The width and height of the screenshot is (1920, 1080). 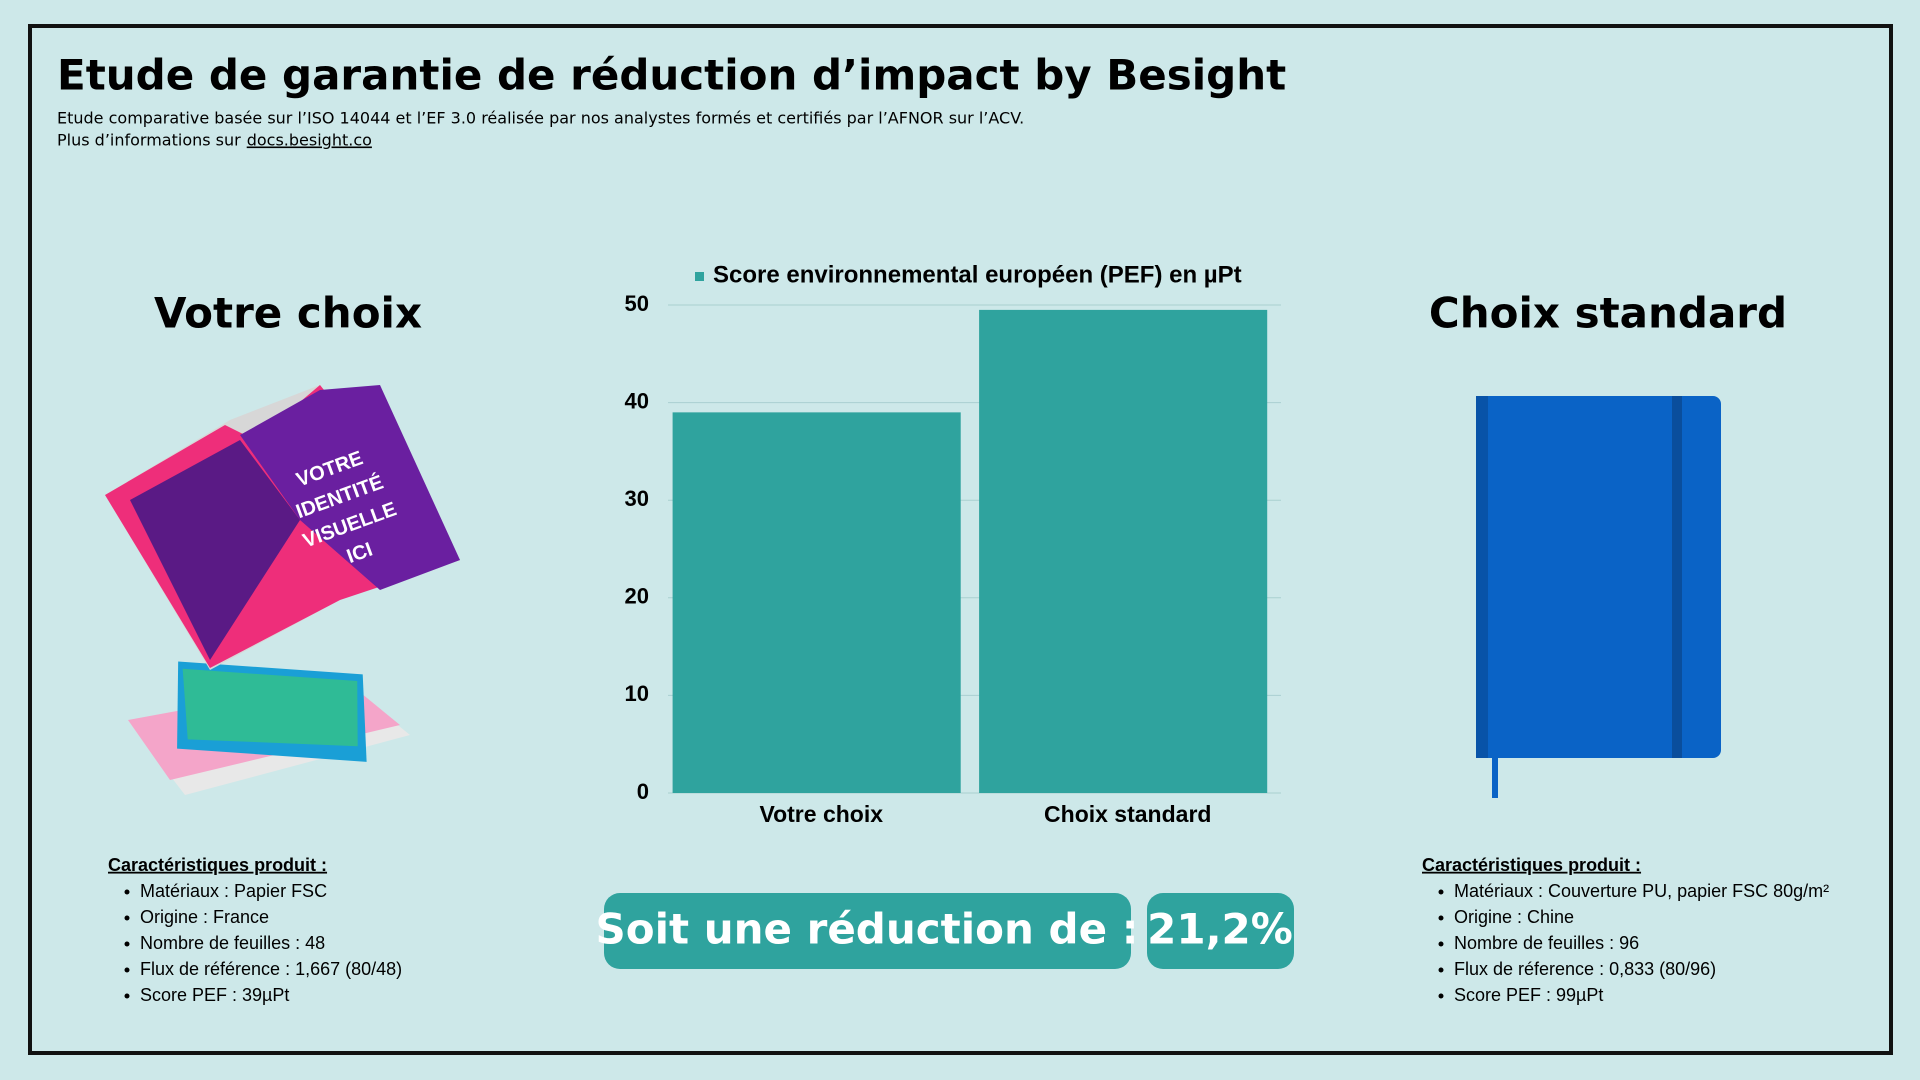 What do you see at coordinates (309, 140) in the screenshot?
I see `info-link: docs.besight.co` at bounding box center [309, 140].